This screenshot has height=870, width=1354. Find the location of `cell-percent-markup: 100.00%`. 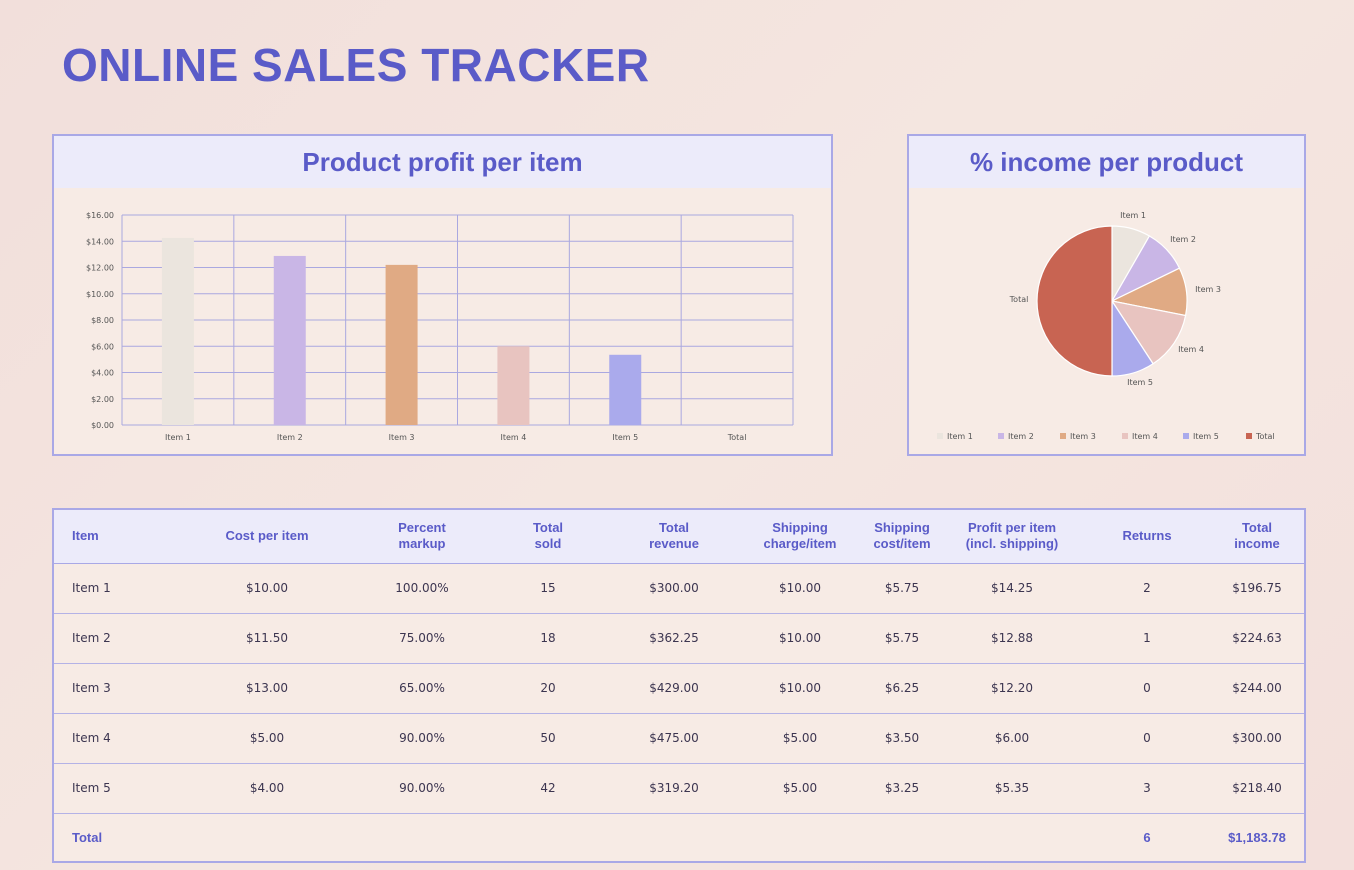

cell-percent-markup: 100.00% is located at coordinates (422, 588).